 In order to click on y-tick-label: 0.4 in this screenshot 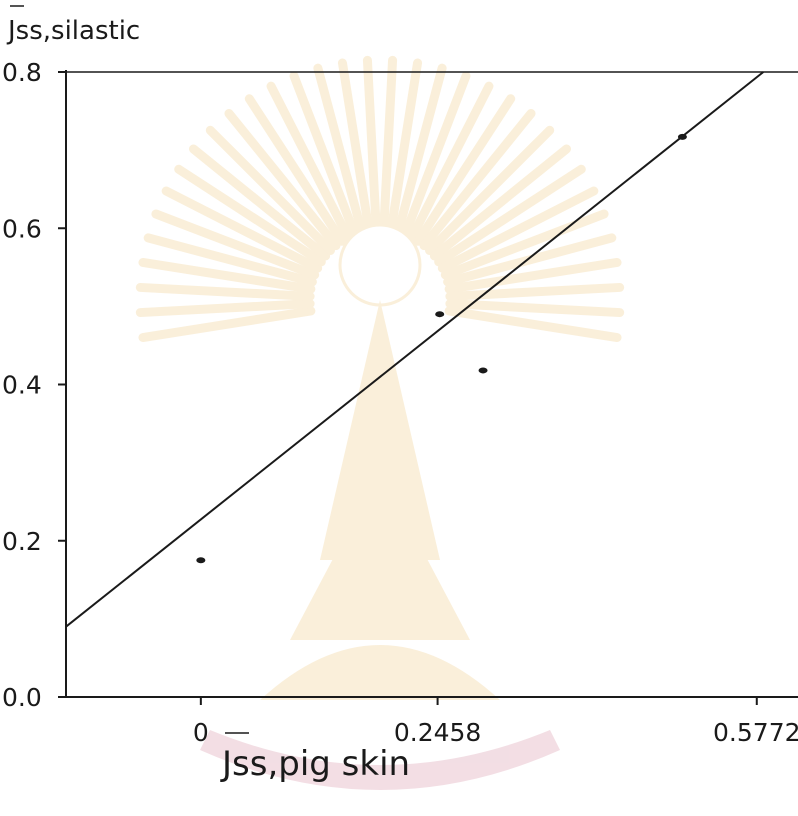, I will do `click(22, 385)`.